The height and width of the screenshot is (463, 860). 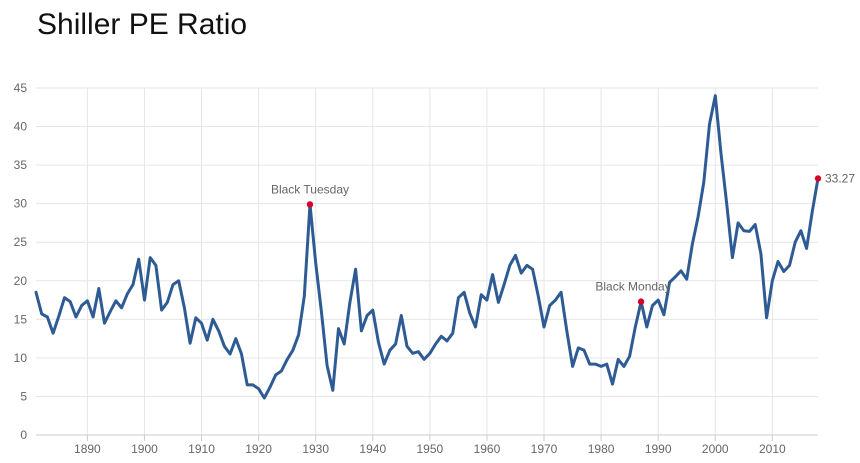 What do you see at coordinates (142, 24) in the screenshot?
I see `chart-title: Shiller PE Ratio` at bounding box center [142, 24].